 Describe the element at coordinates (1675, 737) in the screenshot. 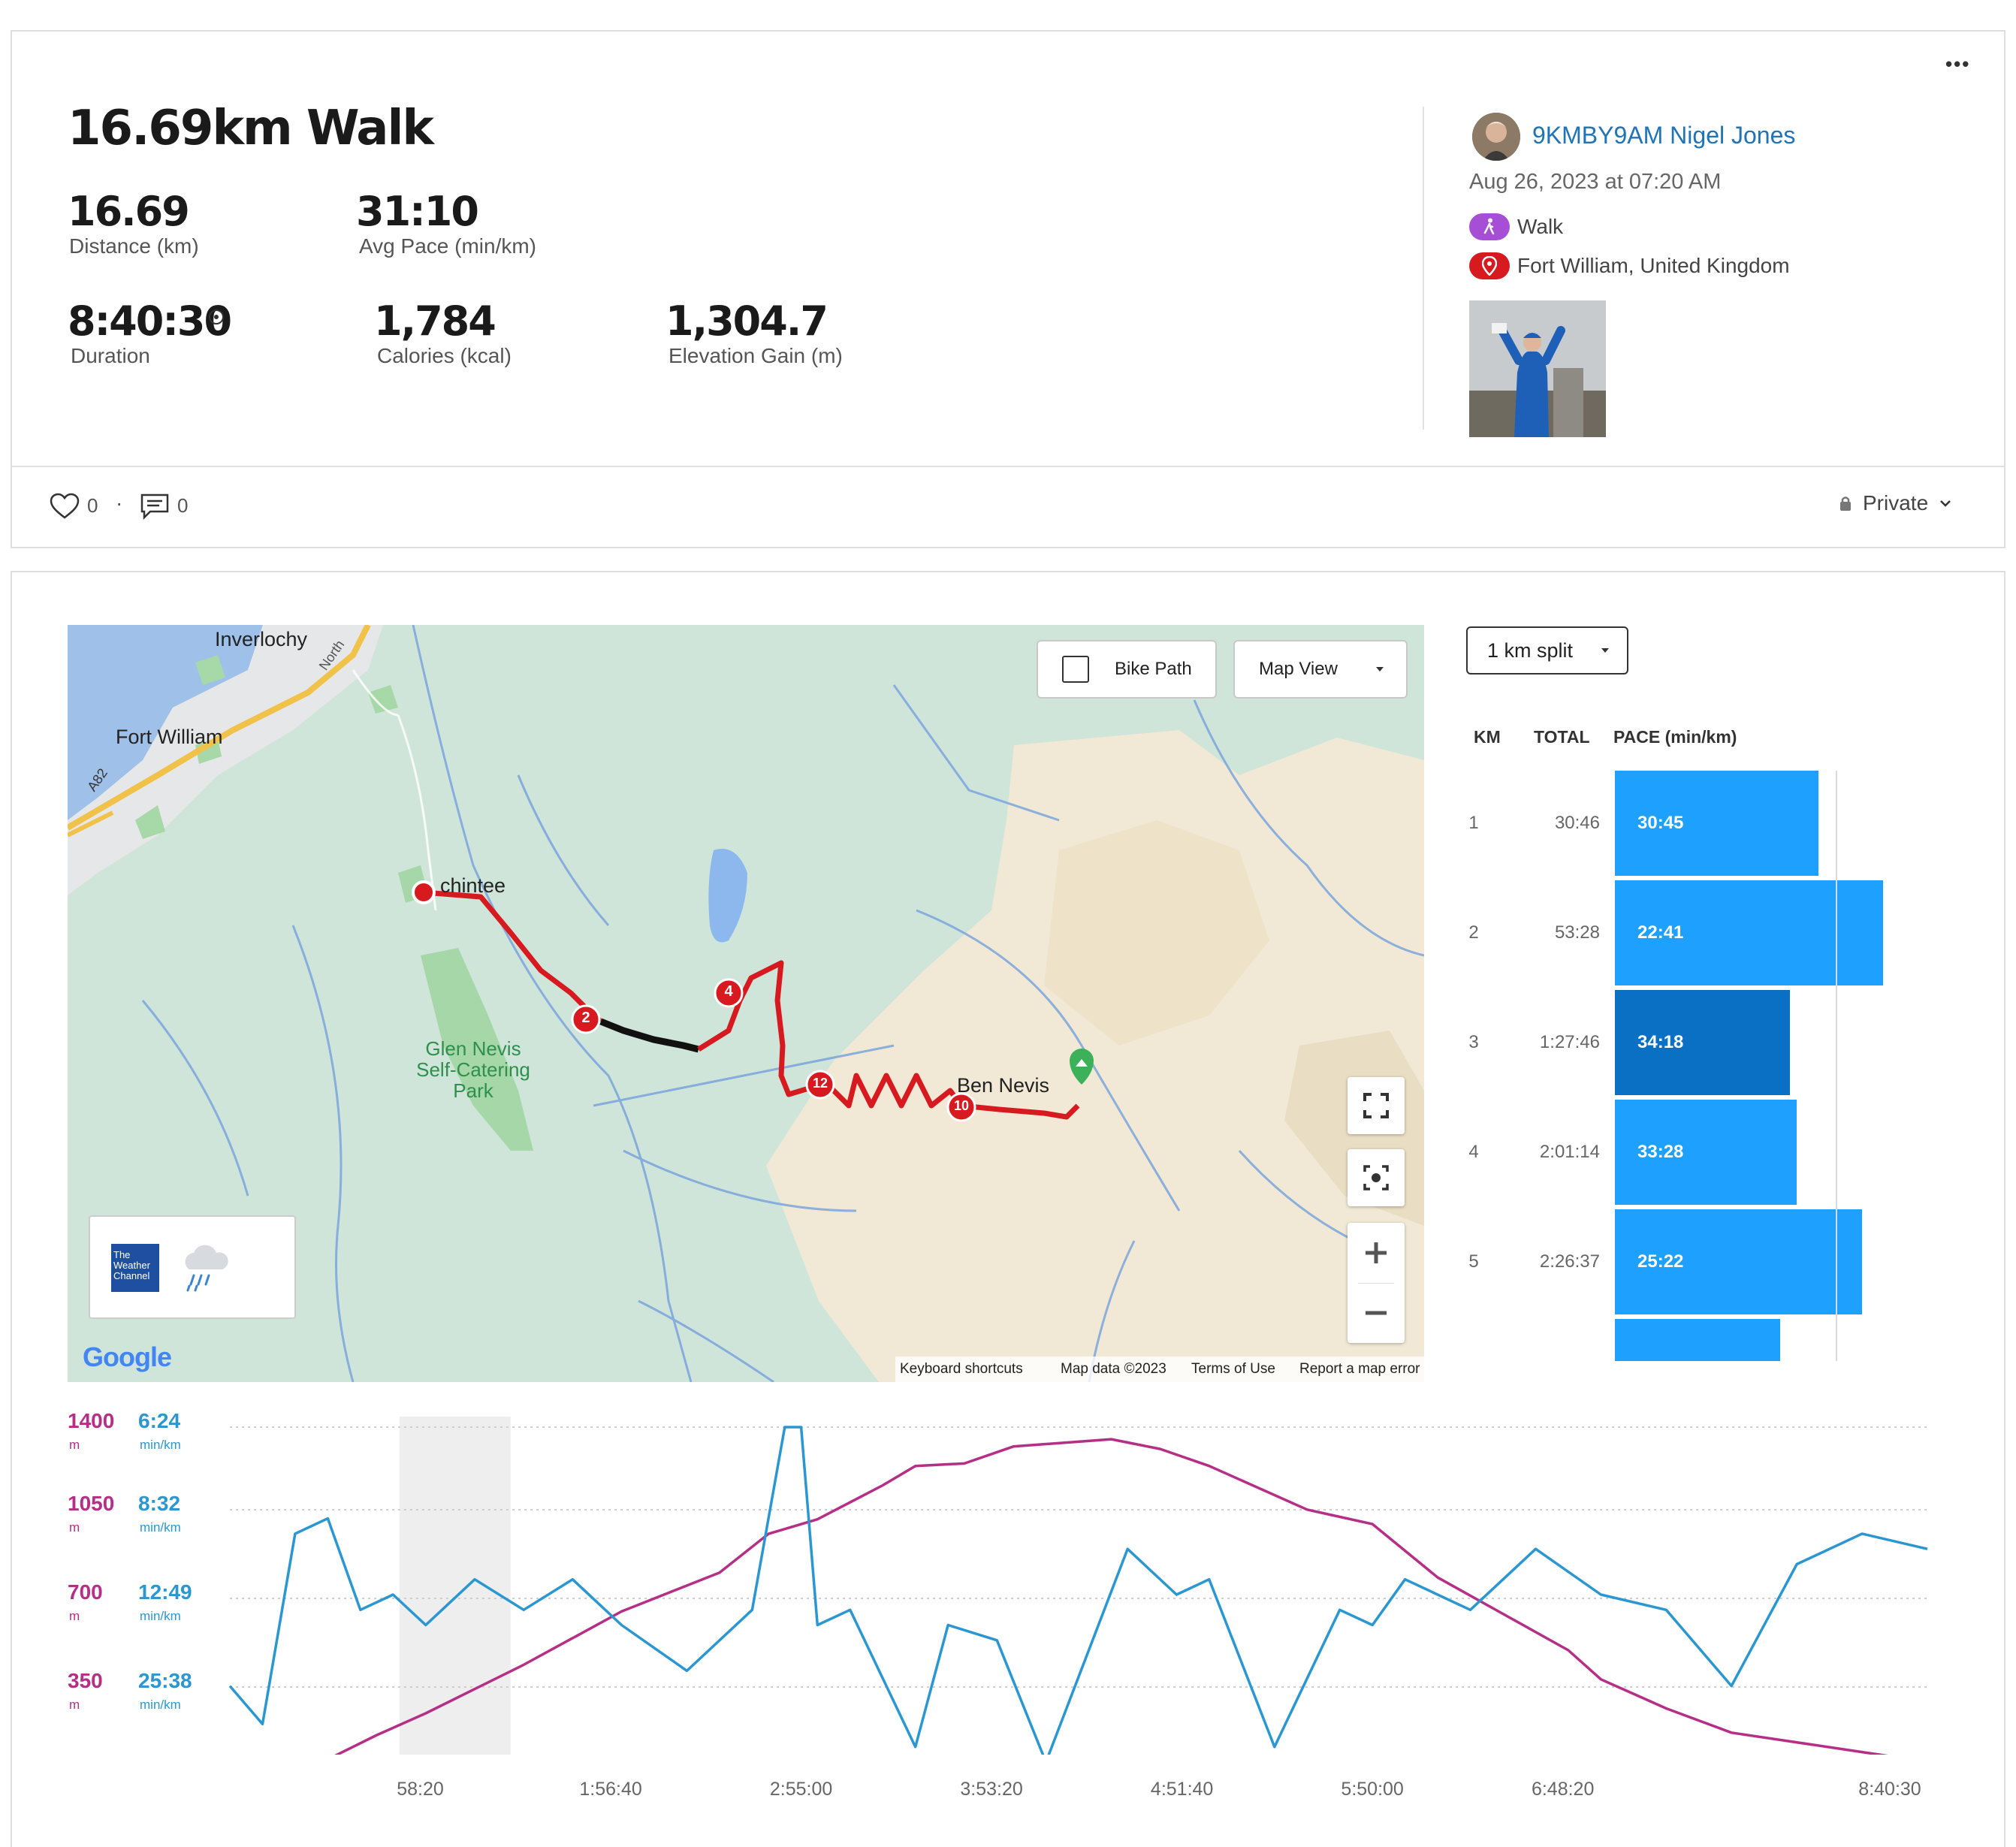

I see `splits-header-pace: PACE (min/km)` at that location.